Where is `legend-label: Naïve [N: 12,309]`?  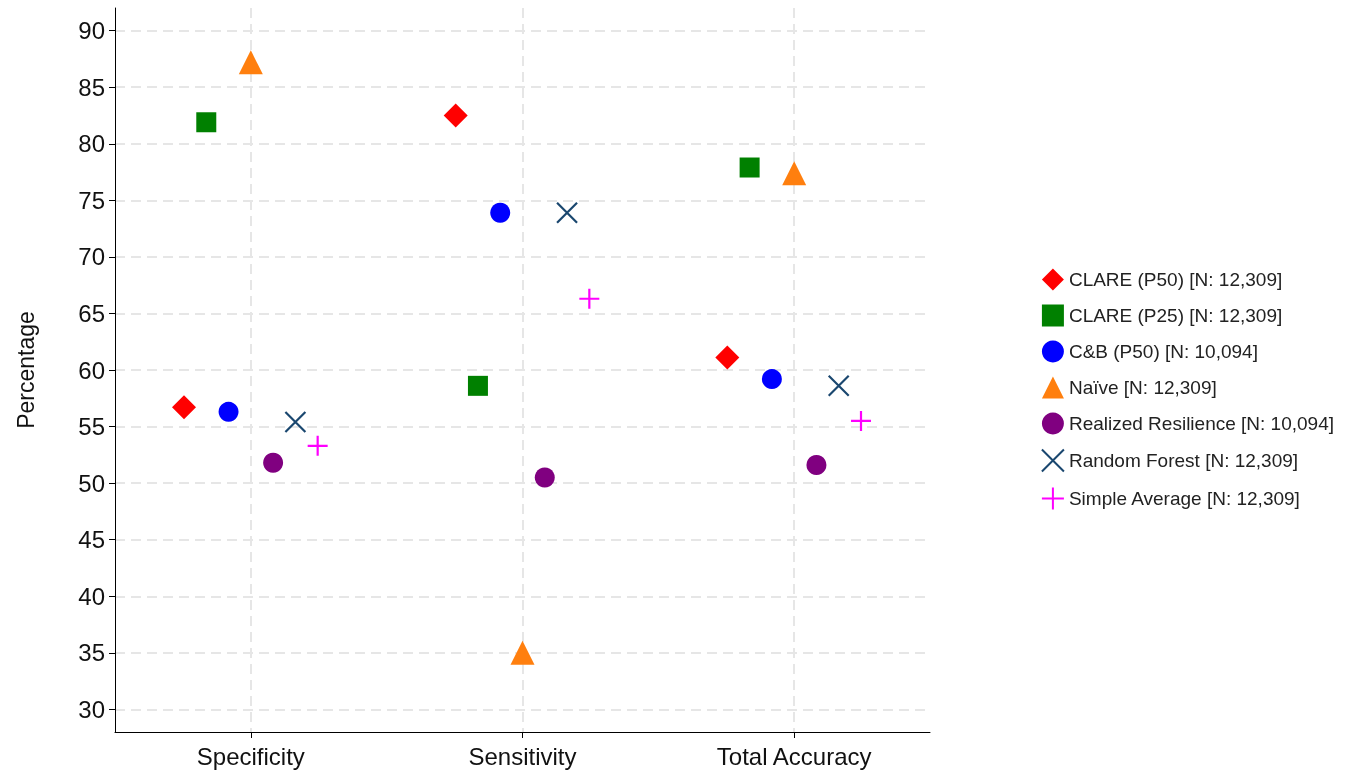 legend-label: Naïve [N: 12,309] is located at coordinates (1142, 387).